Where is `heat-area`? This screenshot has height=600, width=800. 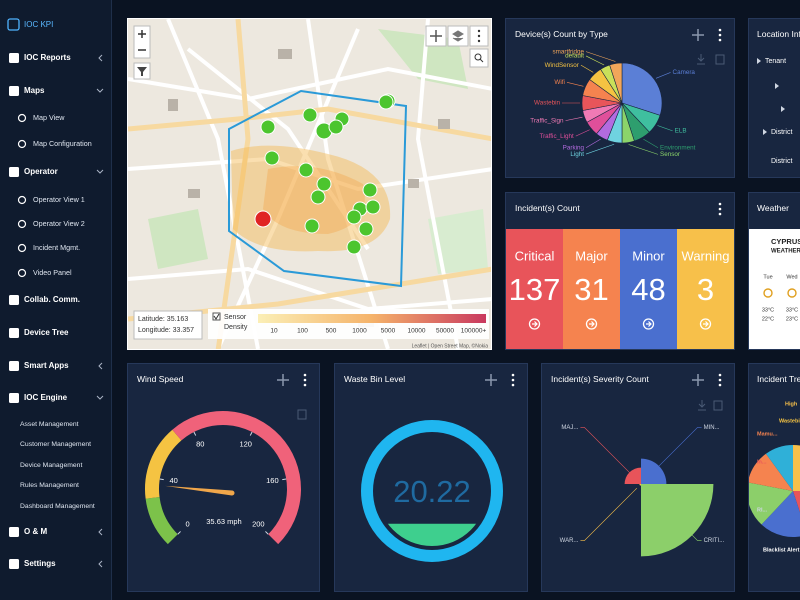 heat-area is located at coordinates (311, 198).